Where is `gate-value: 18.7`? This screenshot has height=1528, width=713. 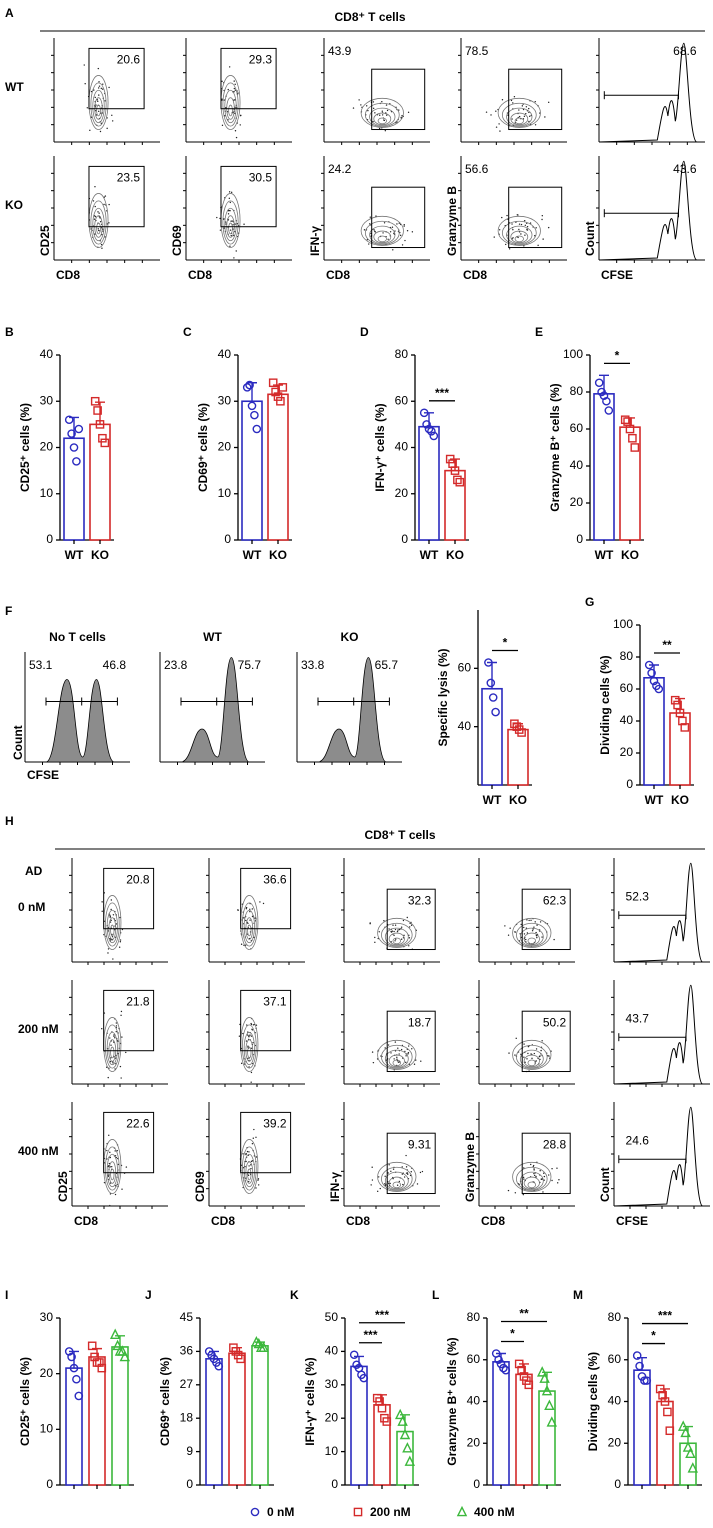
gate-value: 18.7 is located at coordinates (420, 1022).